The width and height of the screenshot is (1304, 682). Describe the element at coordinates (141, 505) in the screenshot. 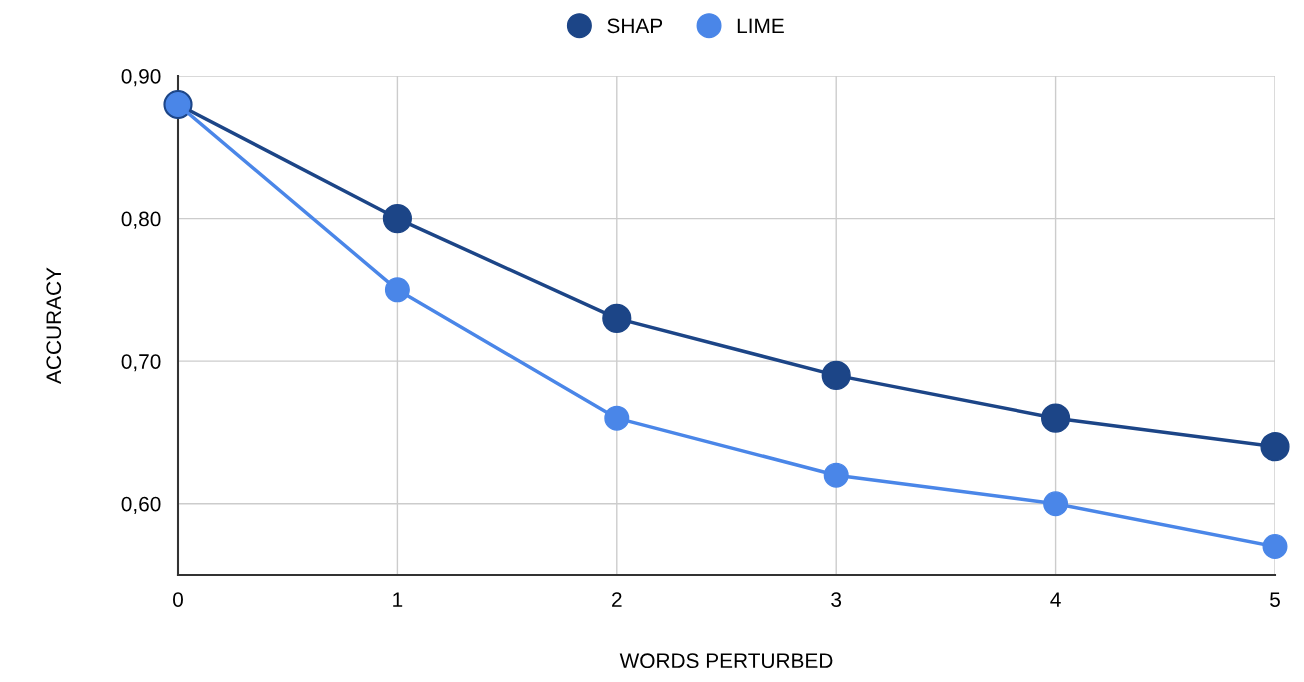

I see `y-tick-label: 0,60` at that location.